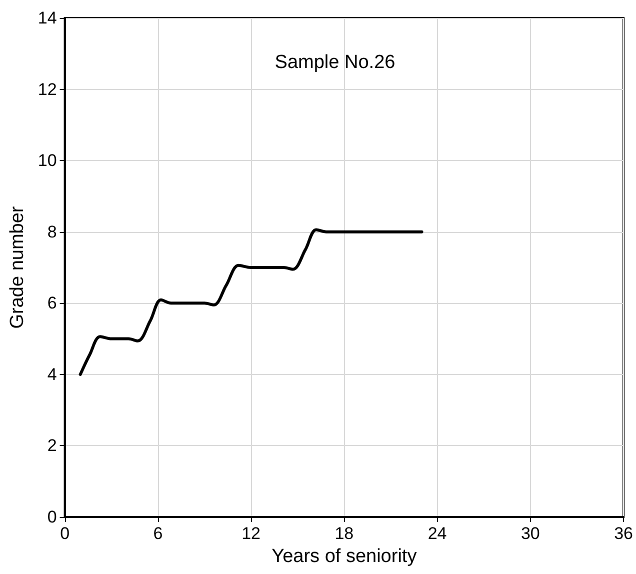 This screenshot has height=574, width=636. Describe the element at coordinates (344, 533) in the screenshot. I see `x-tick-label: 18` at that location.